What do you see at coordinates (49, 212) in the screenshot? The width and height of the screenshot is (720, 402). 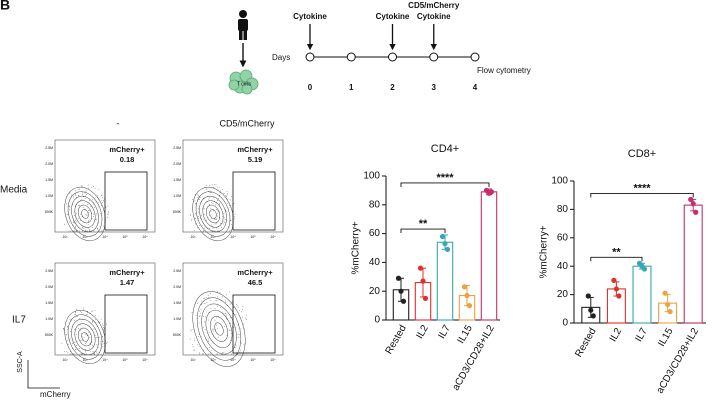 I see `y-tick-label: 500K` at bounding box center [49, 212].